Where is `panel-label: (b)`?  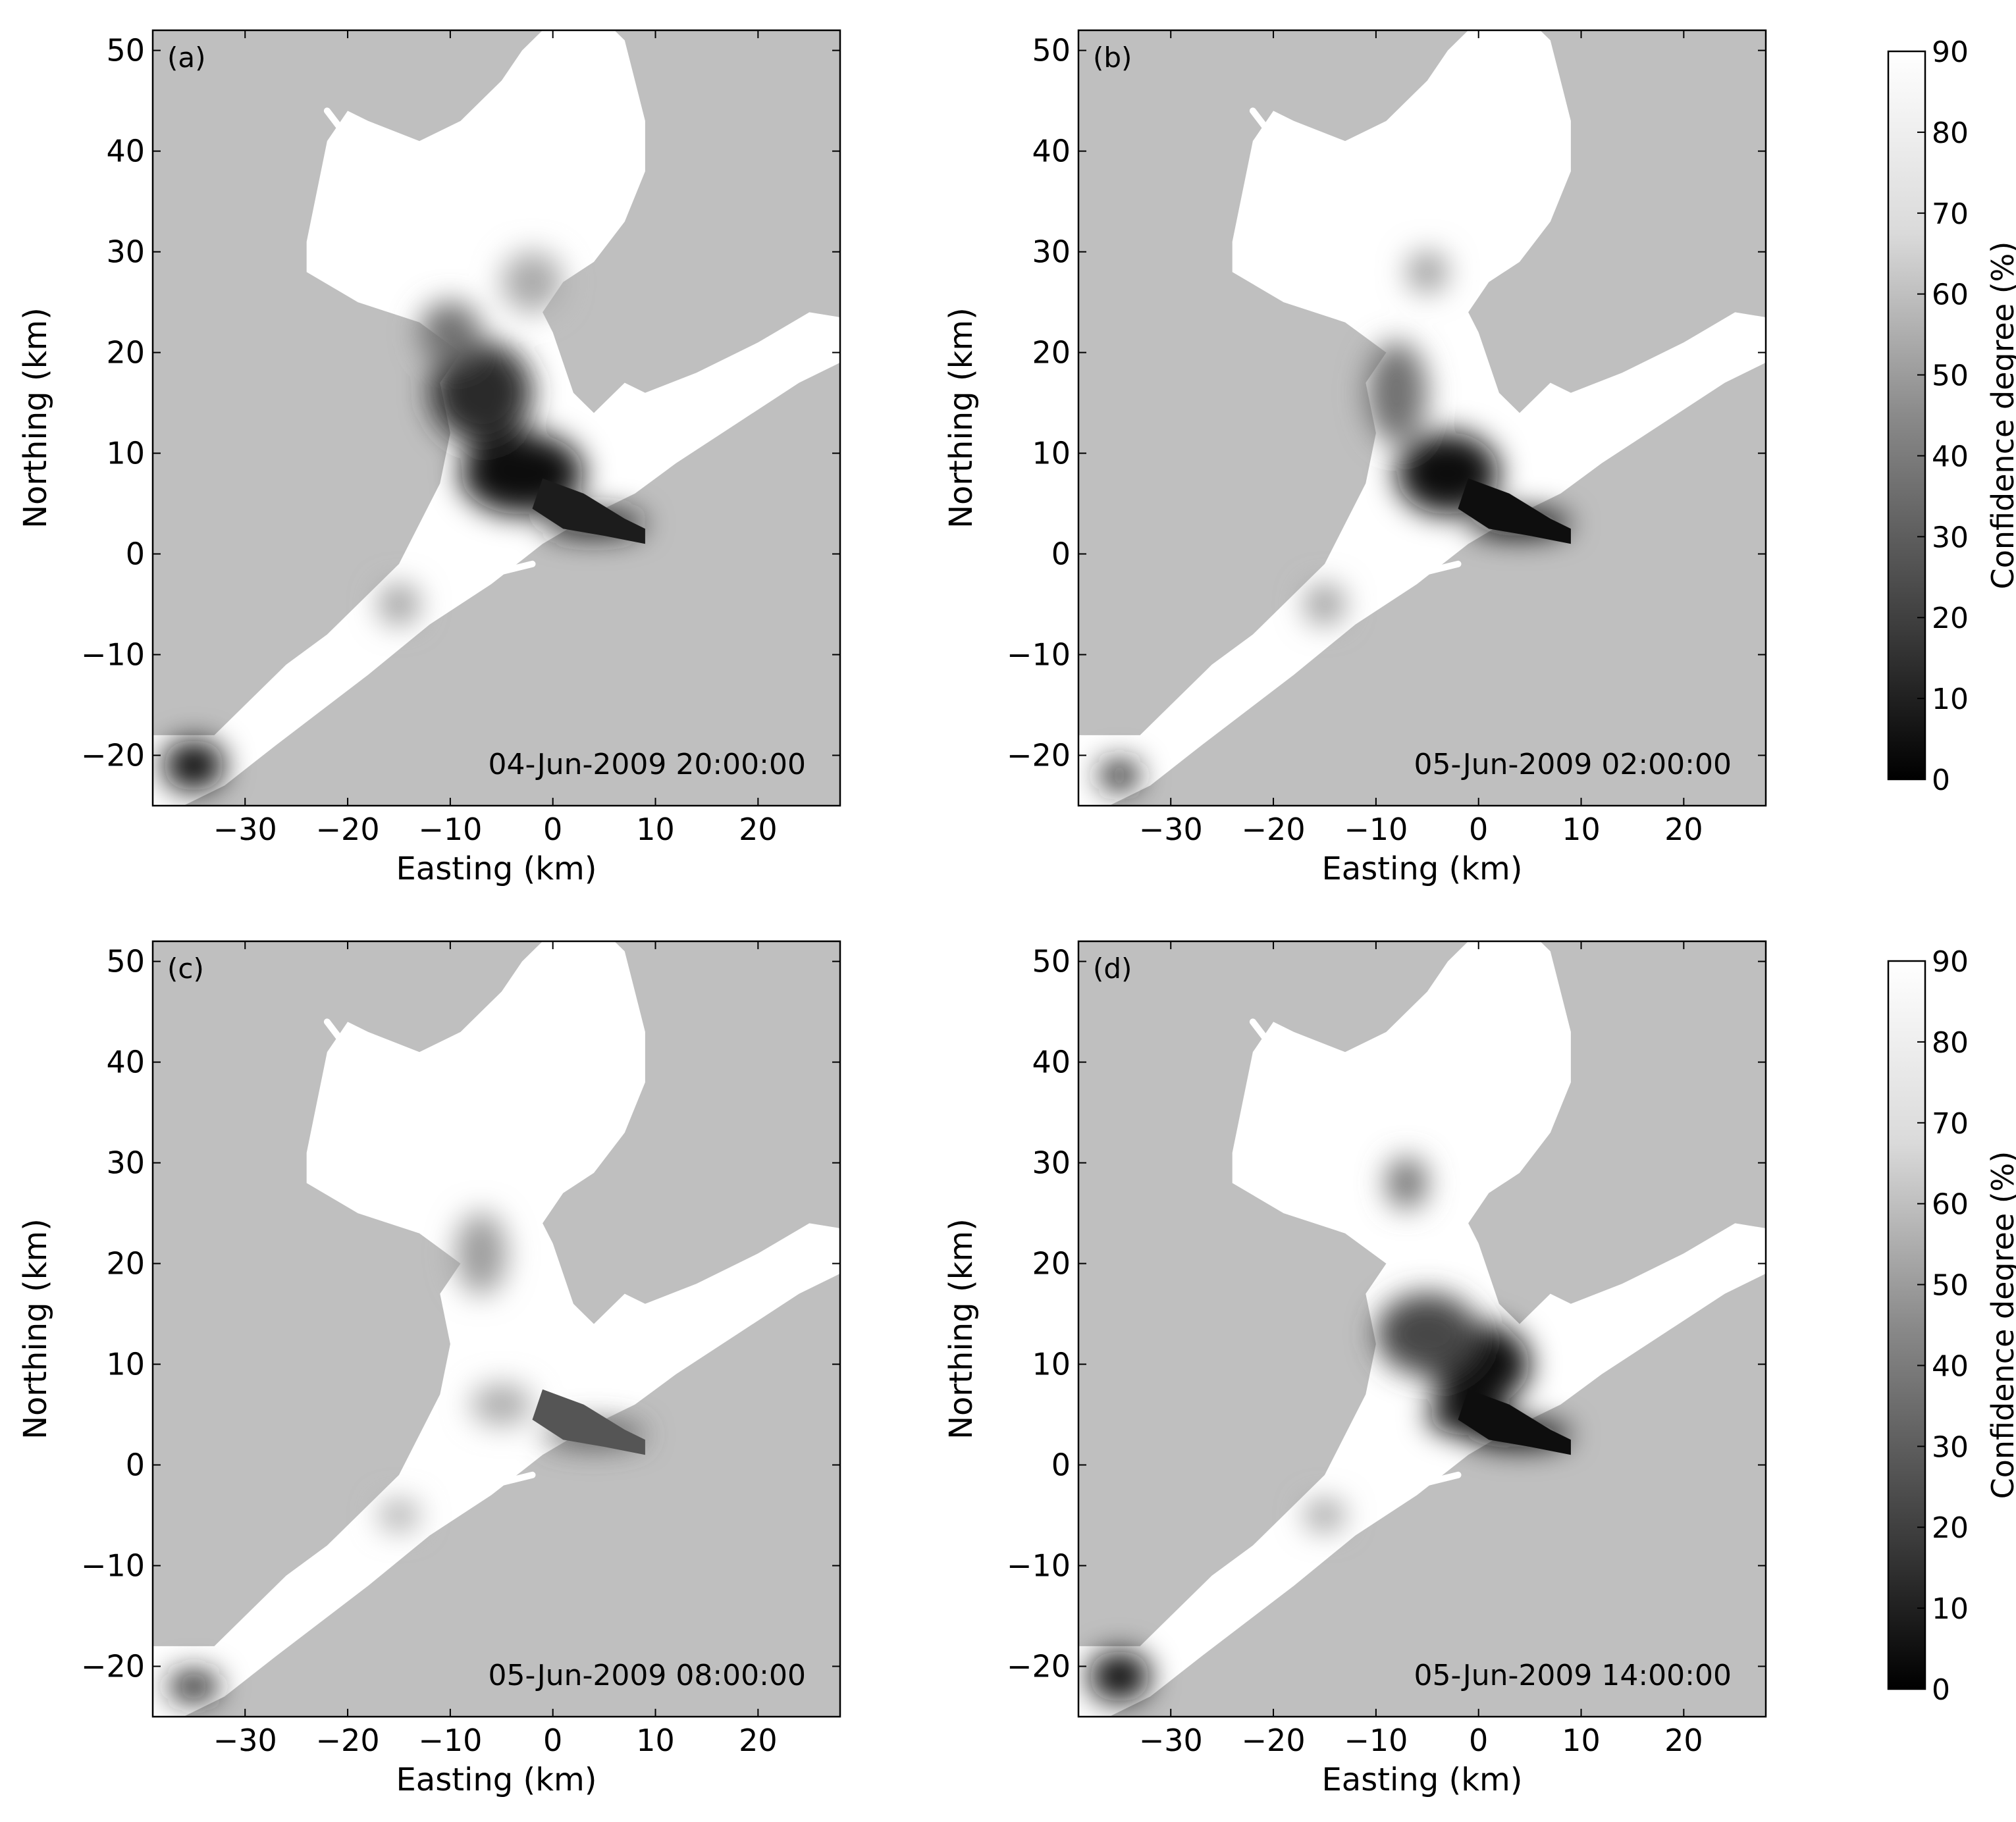
panel-label: (b) is located at coordinates (1112, 58).